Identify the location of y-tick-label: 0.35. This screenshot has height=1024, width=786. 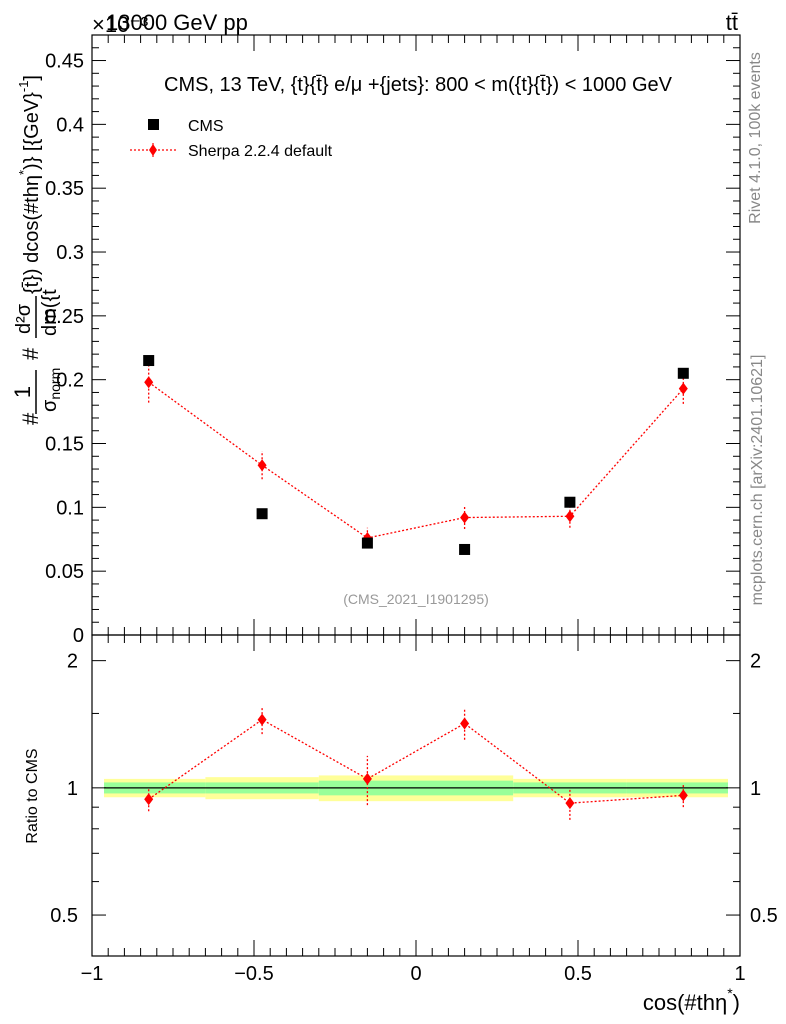
(64, 189).